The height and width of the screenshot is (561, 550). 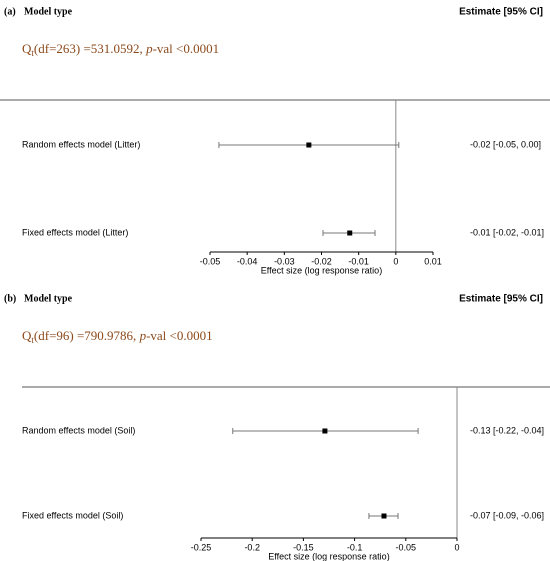 I want to click on row-label: Random effects model (Litter), so click(x=81, y=144).